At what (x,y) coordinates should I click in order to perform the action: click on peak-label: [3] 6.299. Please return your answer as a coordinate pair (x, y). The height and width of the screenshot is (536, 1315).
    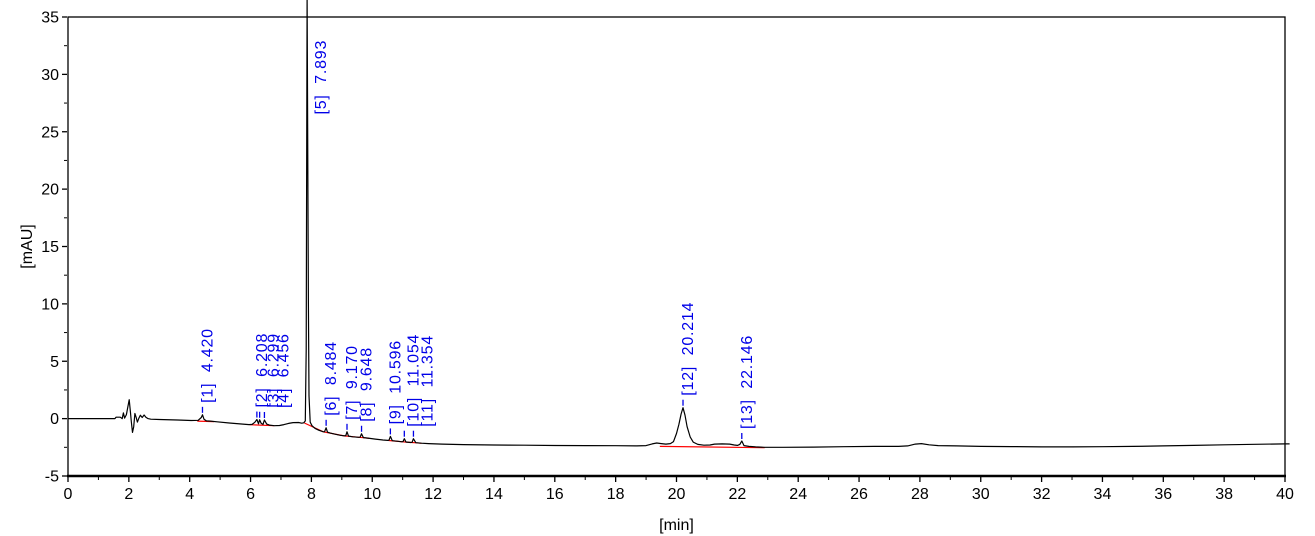
    Looking at the image, I should click on (274, 370).